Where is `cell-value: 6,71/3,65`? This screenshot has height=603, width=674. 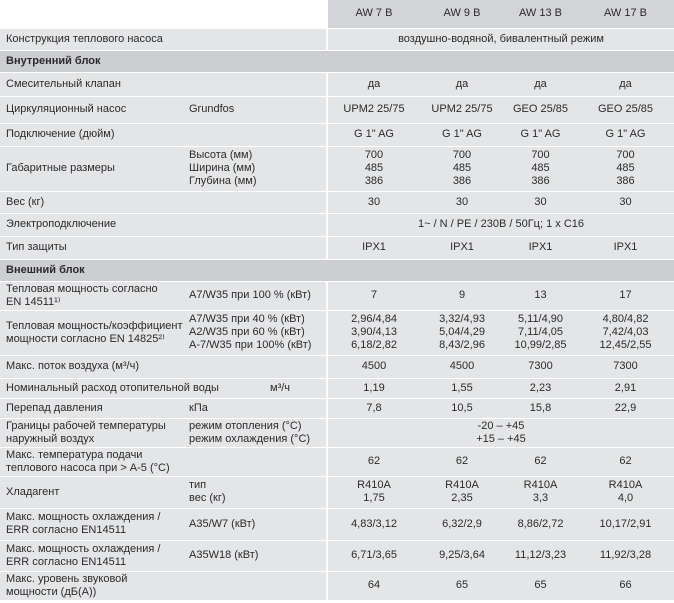
cell-value: 6,71/3,65 is located at coordinates (374, 555).